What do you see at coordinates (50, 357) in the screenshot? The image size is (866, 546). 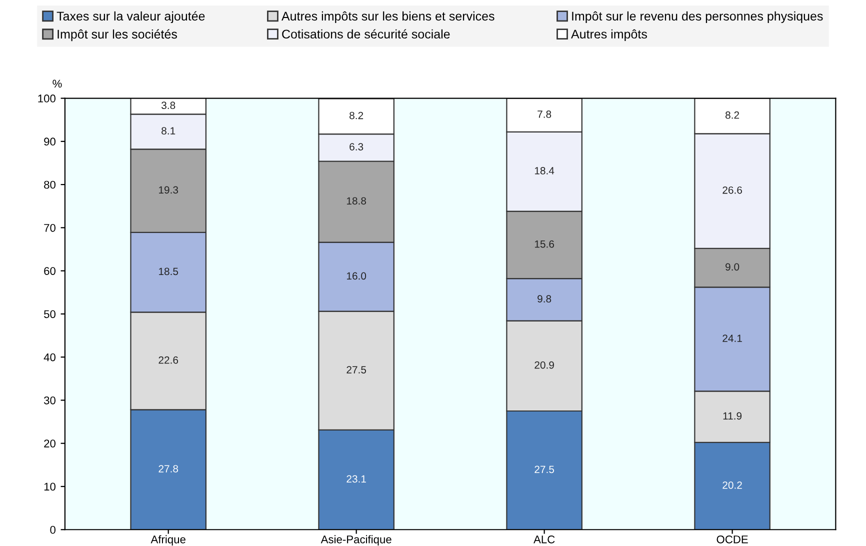 I see `y-tick-label: 40` at bounding box center [50, 357].